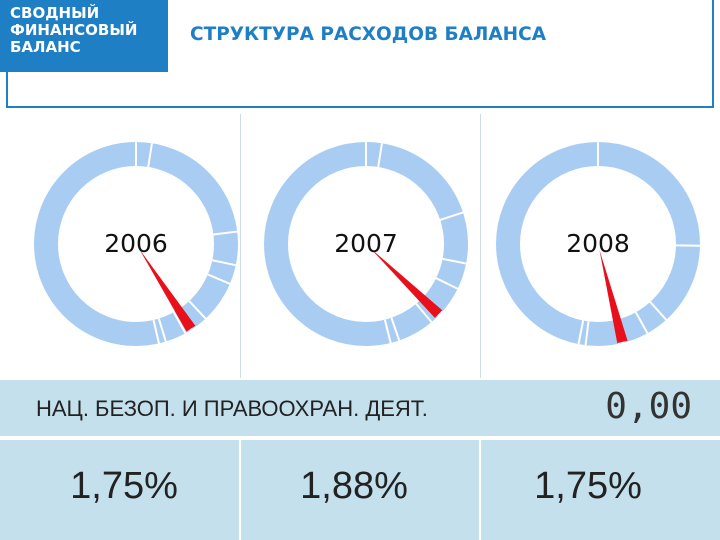 The width and height of the screenshot is (720, 540). What do you see at coordinates (588, 486) in the screenshot?
I see `percent-2008: 1,75%` at bounding box center [588, 486].